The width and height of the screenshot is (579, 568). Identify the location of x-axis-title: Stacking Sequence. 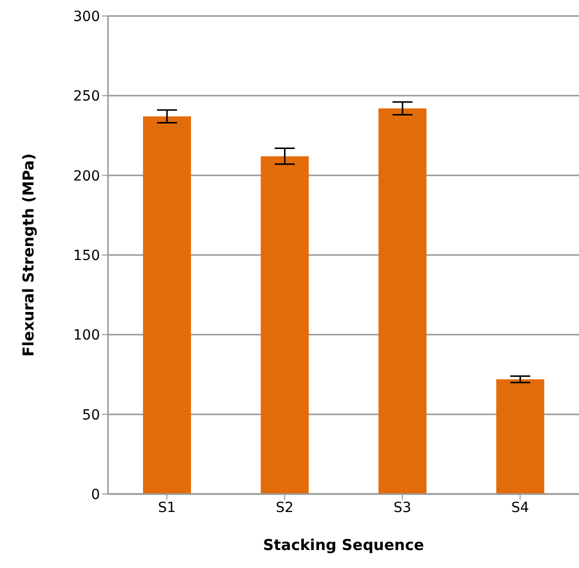
(343, 545).